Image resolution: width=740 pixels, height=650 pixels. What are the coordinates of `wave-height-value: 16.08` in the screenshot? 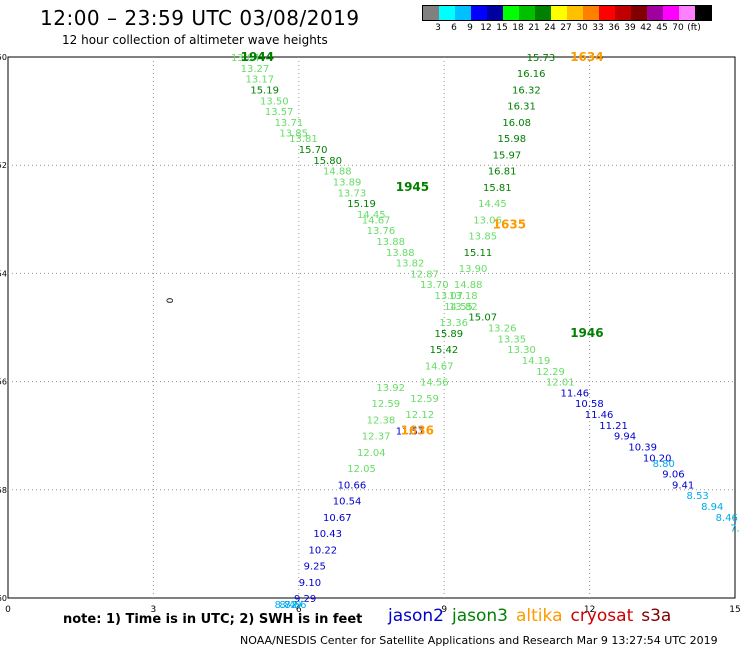 It's located at (516, 123).